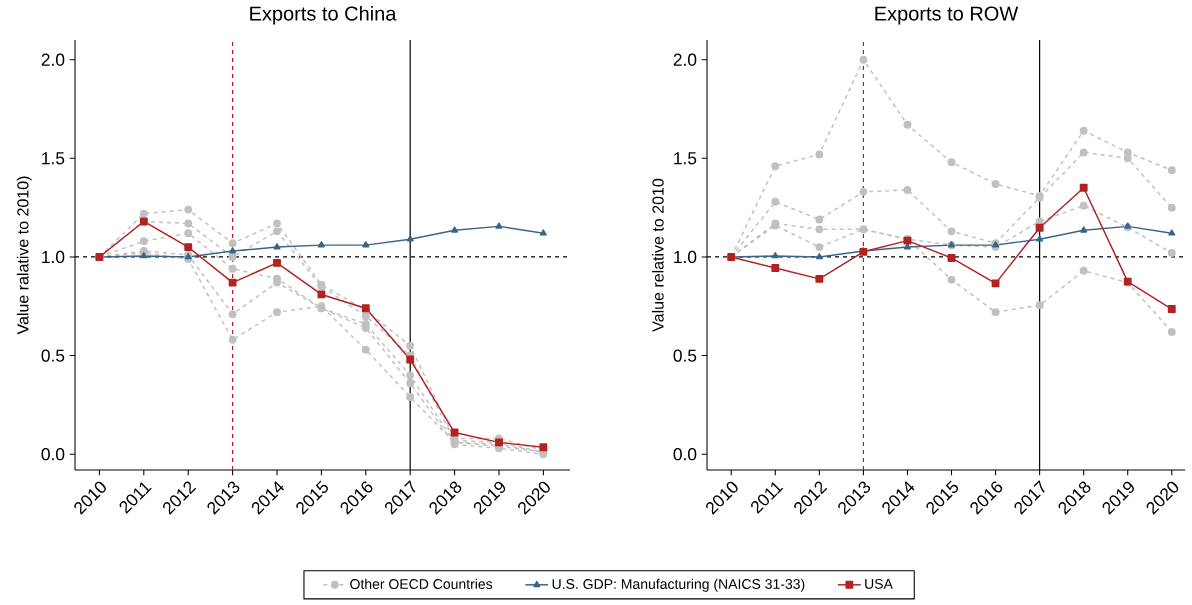 This screenshot has height=605, width=1192. What do you see at coordinates (947, 15) in the screenshot?
I see `chart-title: Exports to ROW` at bounding box center [947, 15].